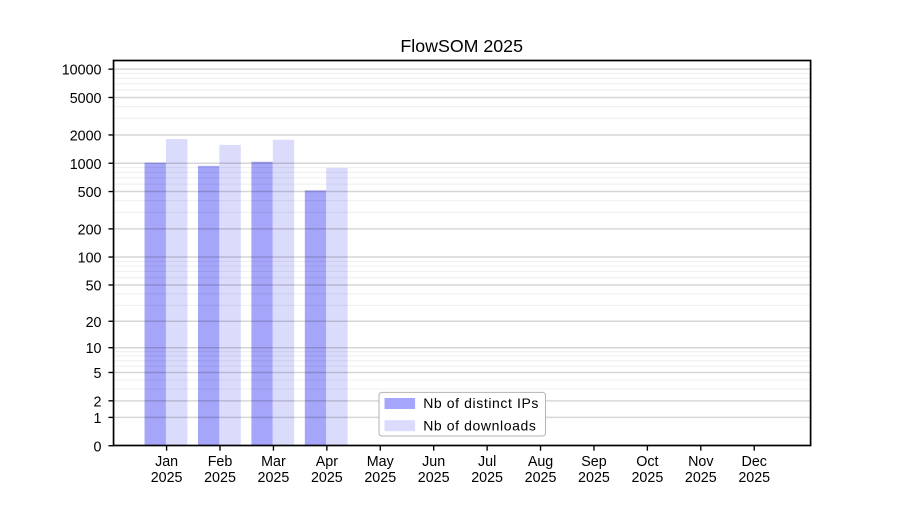 Image resolution: width=900 pixels, height=505 pixels. Describe the element at coordinates (540, 462) in the screenshot. I see `svg-text: Aug` at that location.